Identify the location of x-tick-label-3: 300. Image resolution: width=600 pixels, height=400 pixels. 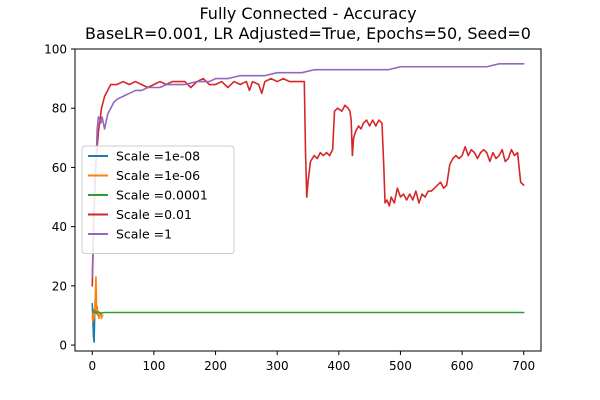
(277, 366).